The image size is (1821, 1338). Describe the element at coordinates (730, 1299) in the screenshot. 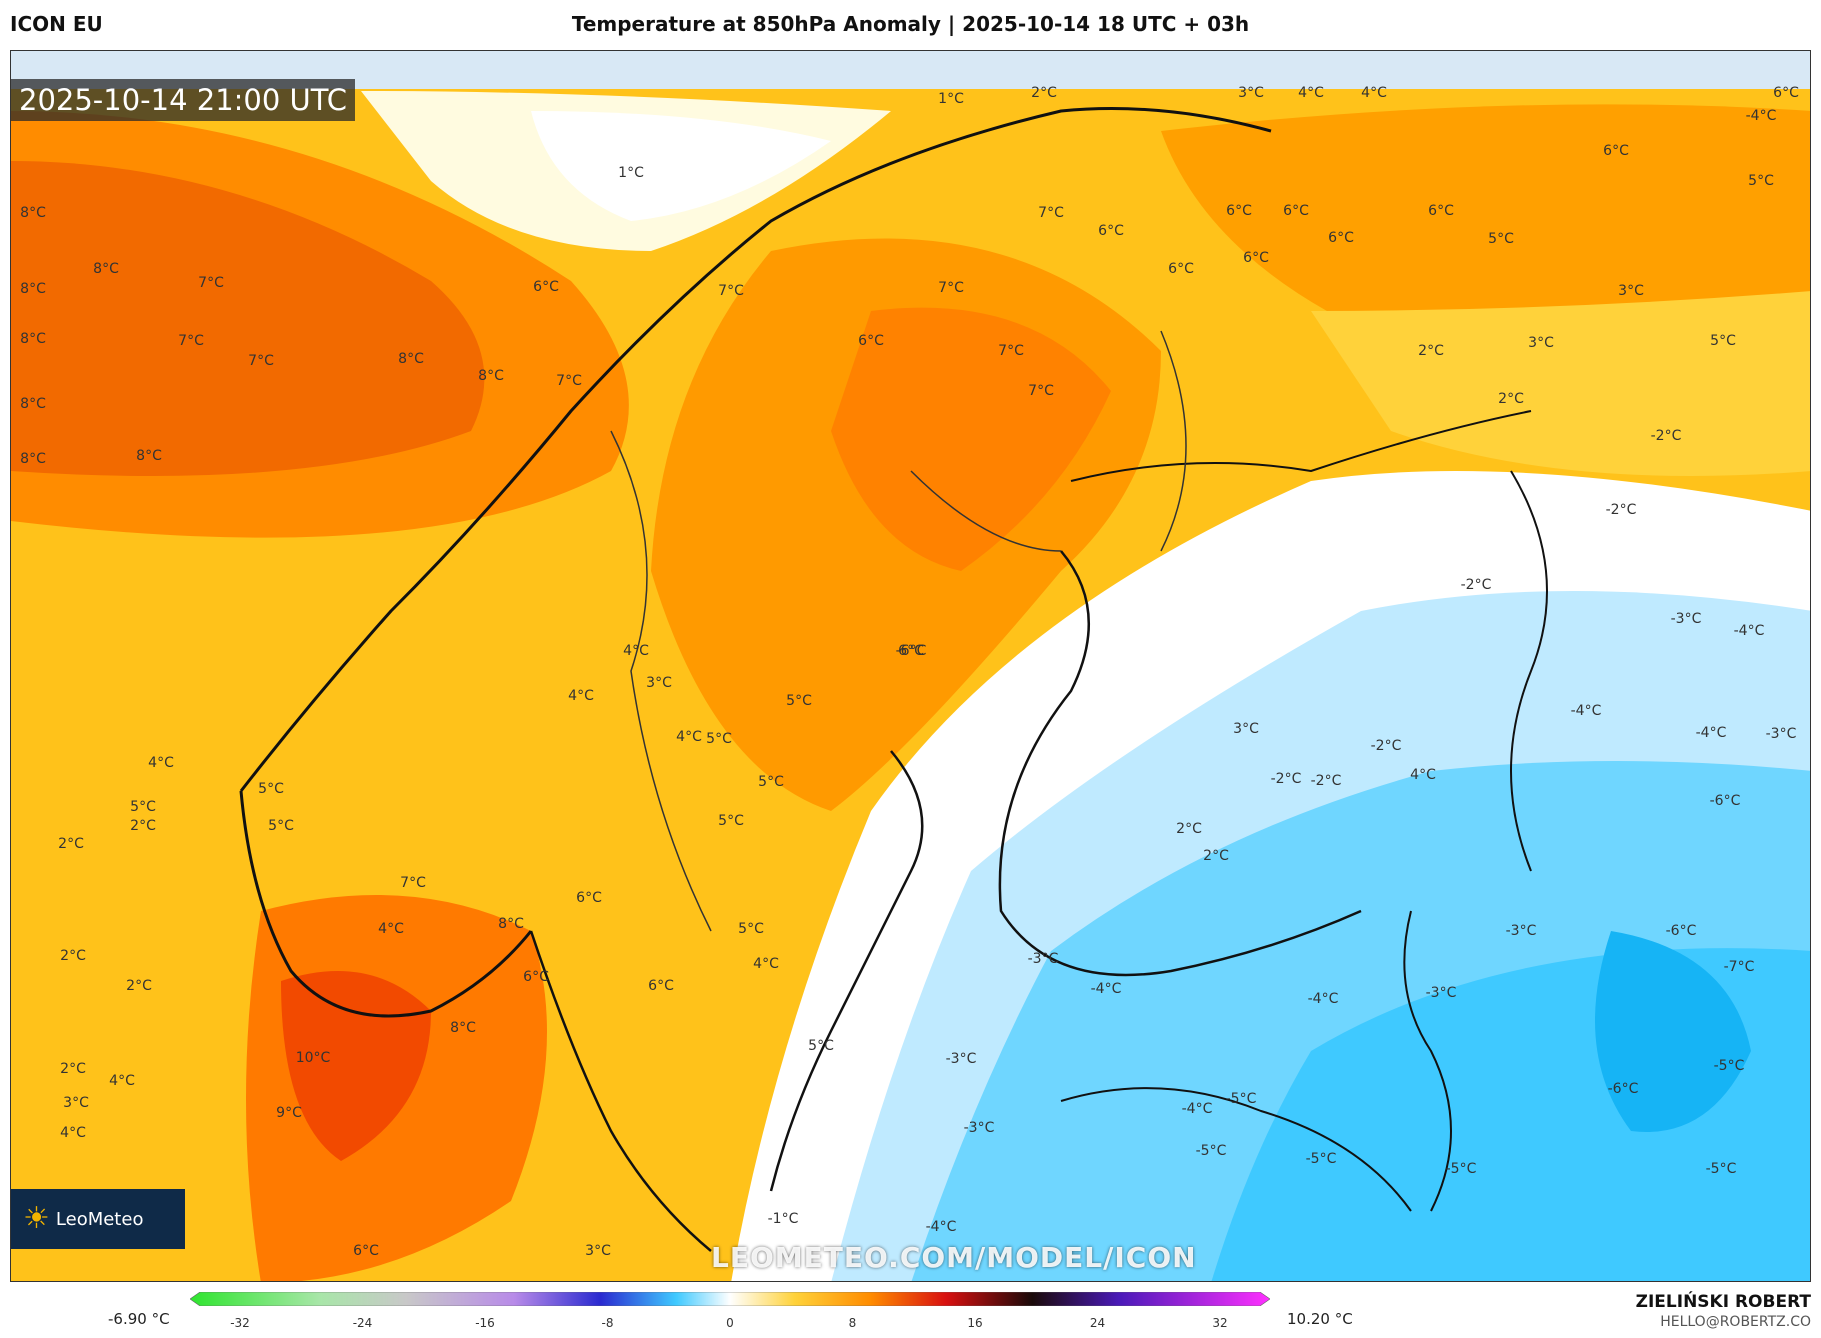

I see `colorbar-gradient` at that location.